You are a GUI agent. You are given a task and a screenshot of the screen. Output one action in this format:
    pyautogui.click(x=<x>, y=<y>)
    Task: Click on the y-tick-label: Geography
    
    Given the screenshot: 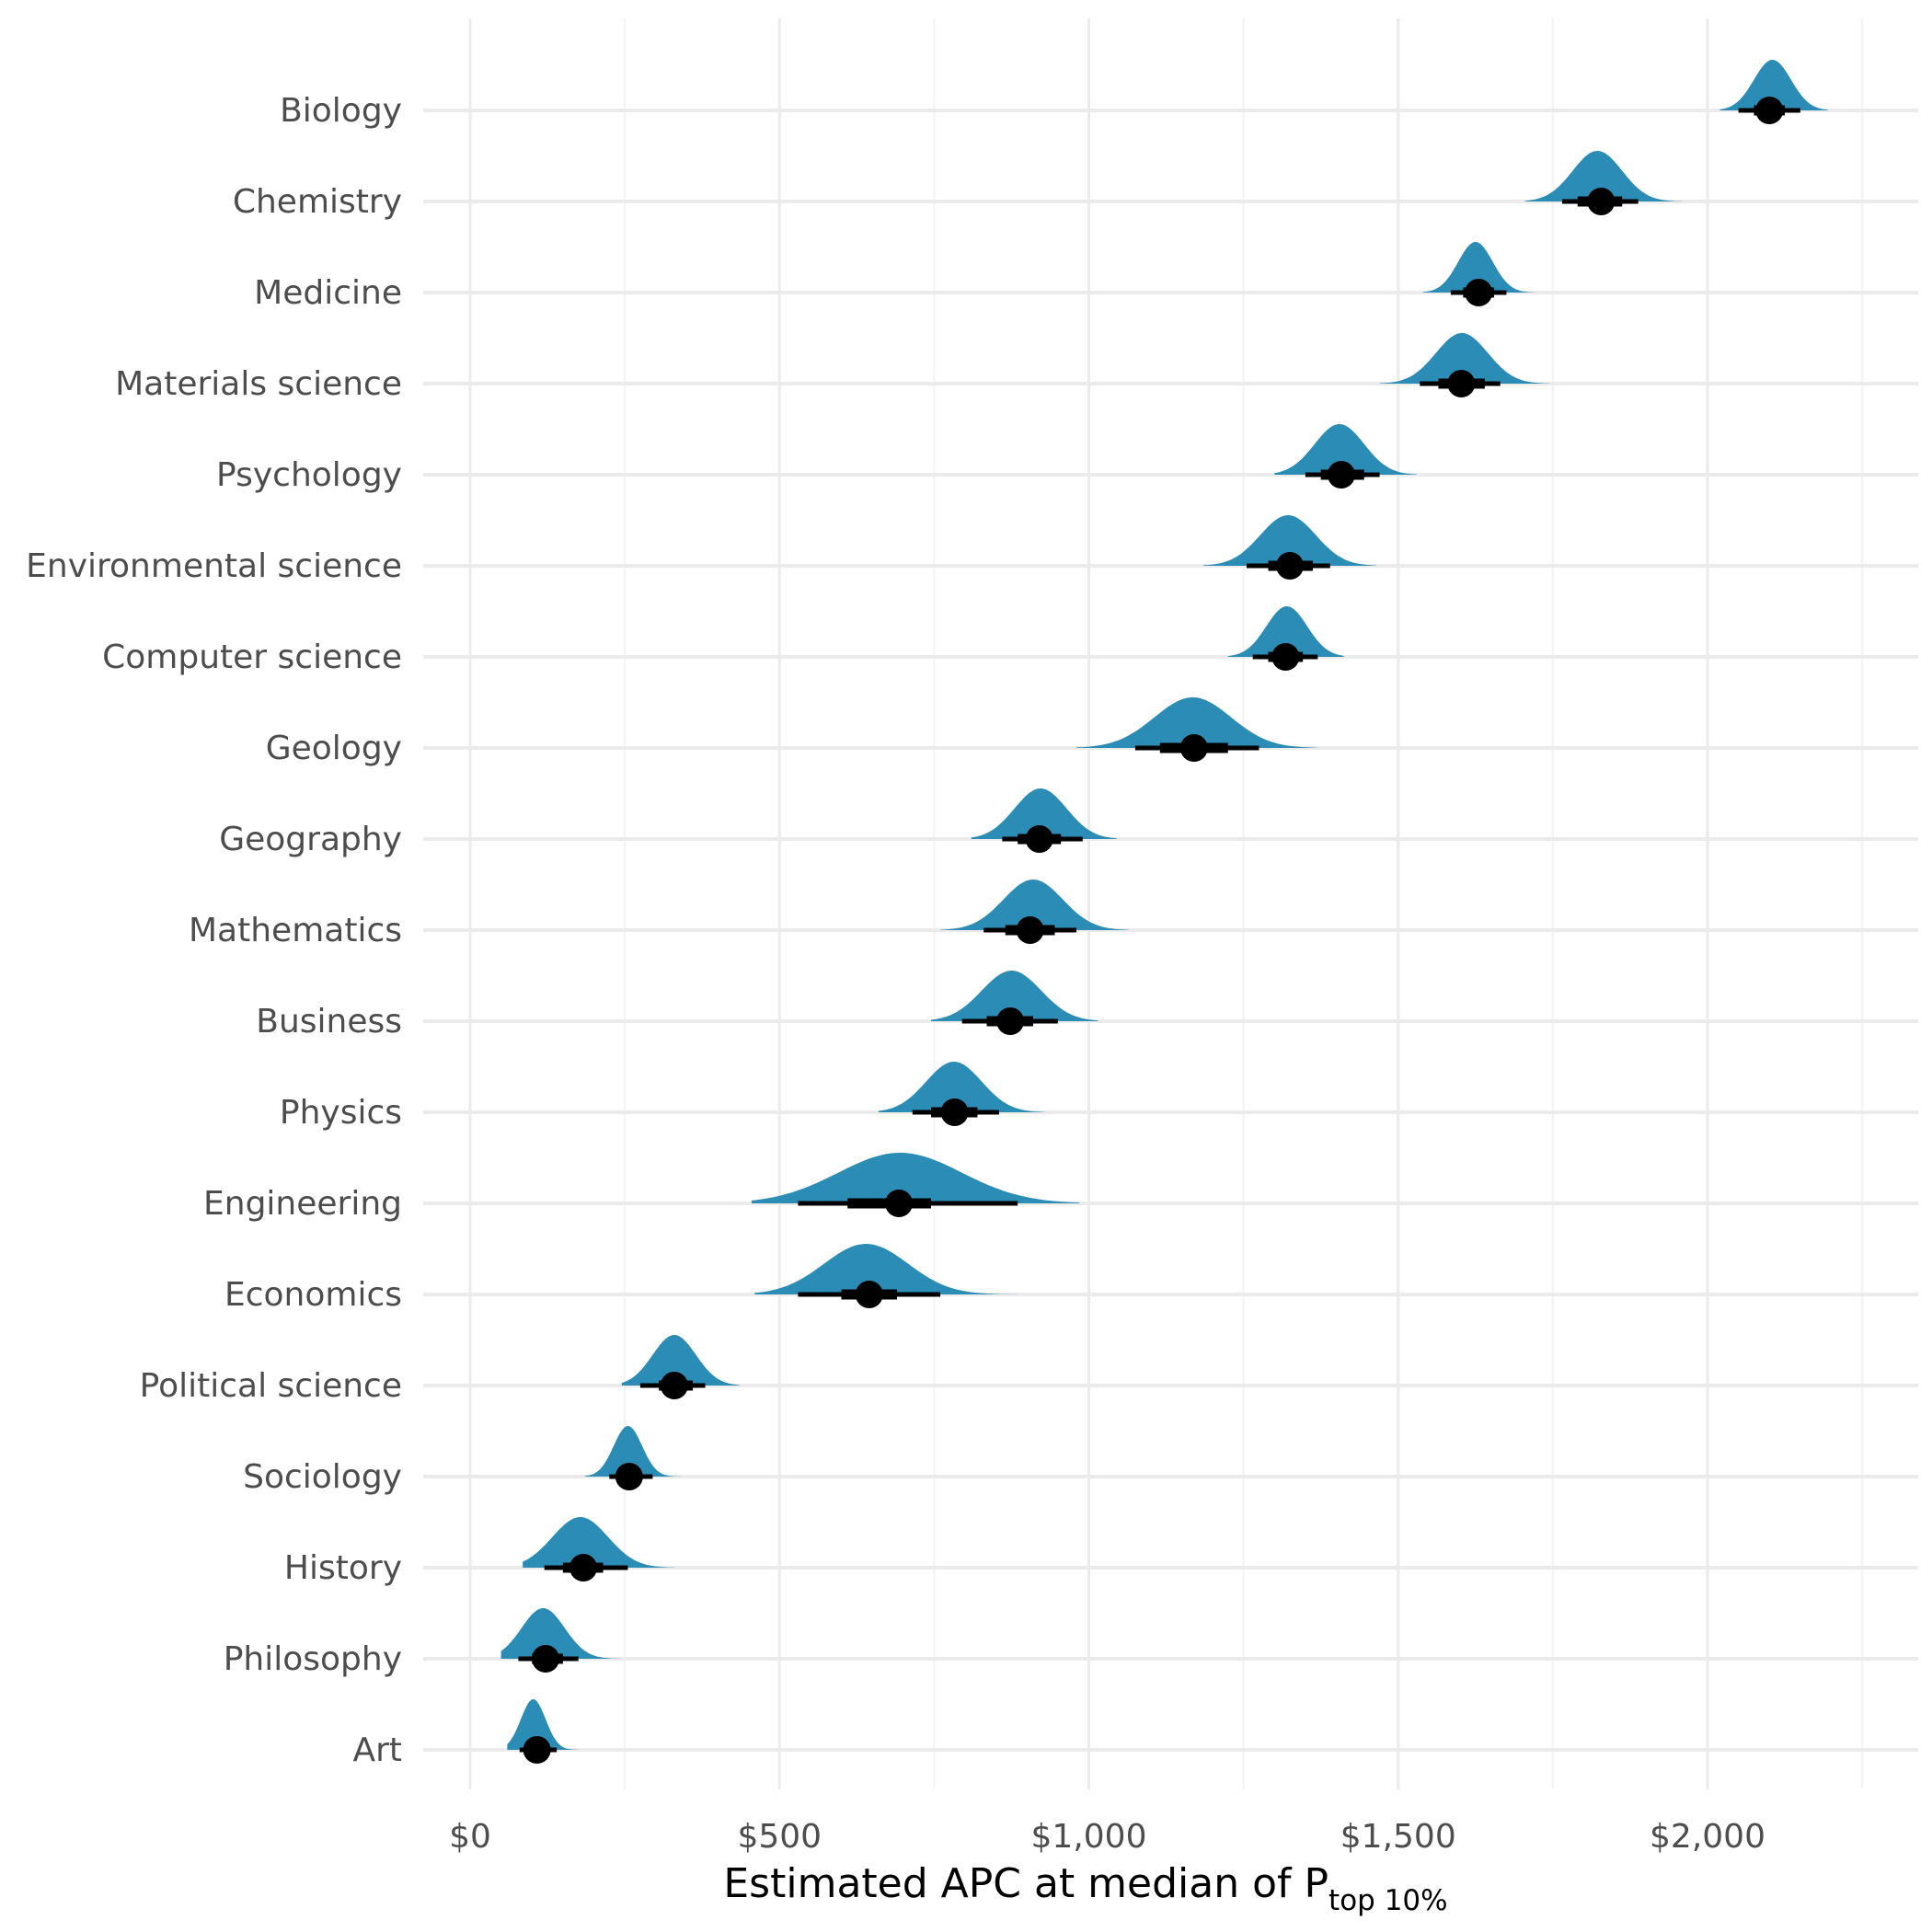 What is the action you would take?
    pyautogui.click(x=310, y=839)
    